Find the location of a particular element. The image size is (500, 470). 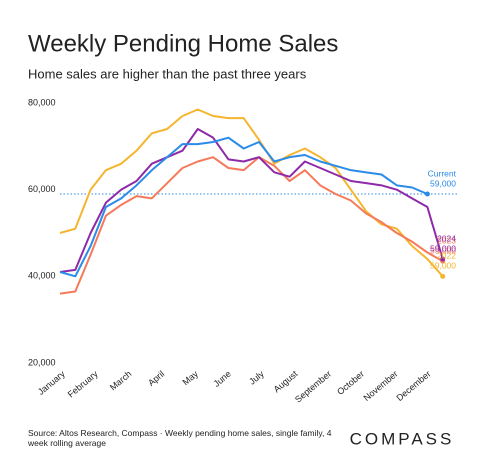

x-tick-label: March is located at coordinates (121, 381).